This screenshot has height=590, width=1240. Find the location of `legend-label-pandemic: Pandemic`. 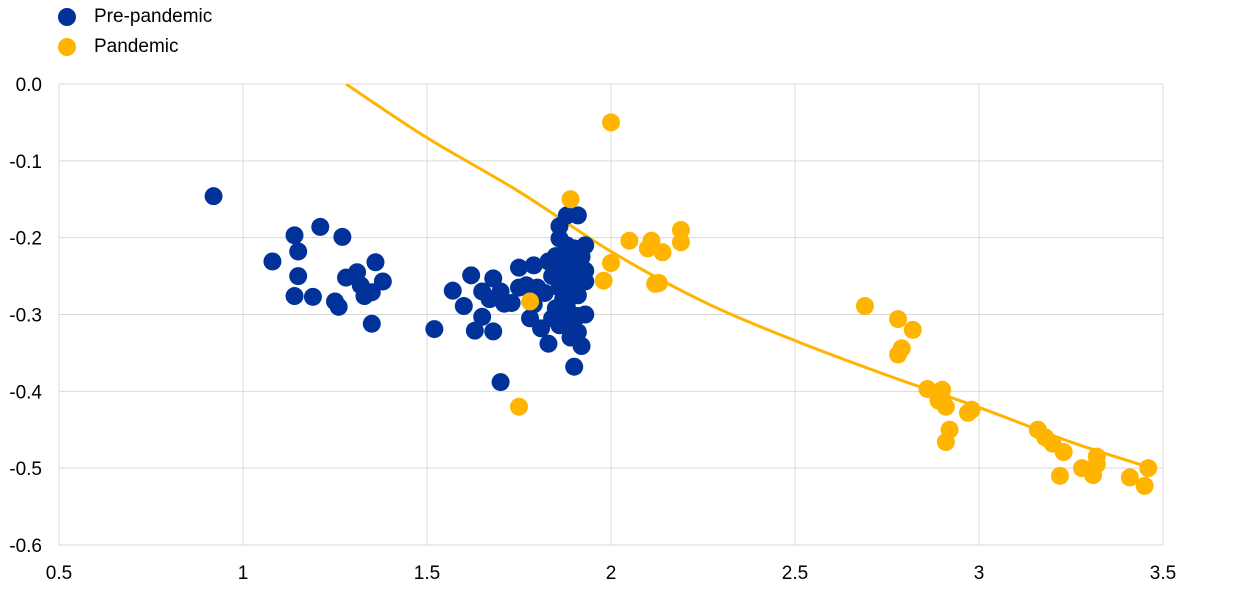

legend-label-pandemic: Pandemic is located at coordinates (136, 46).